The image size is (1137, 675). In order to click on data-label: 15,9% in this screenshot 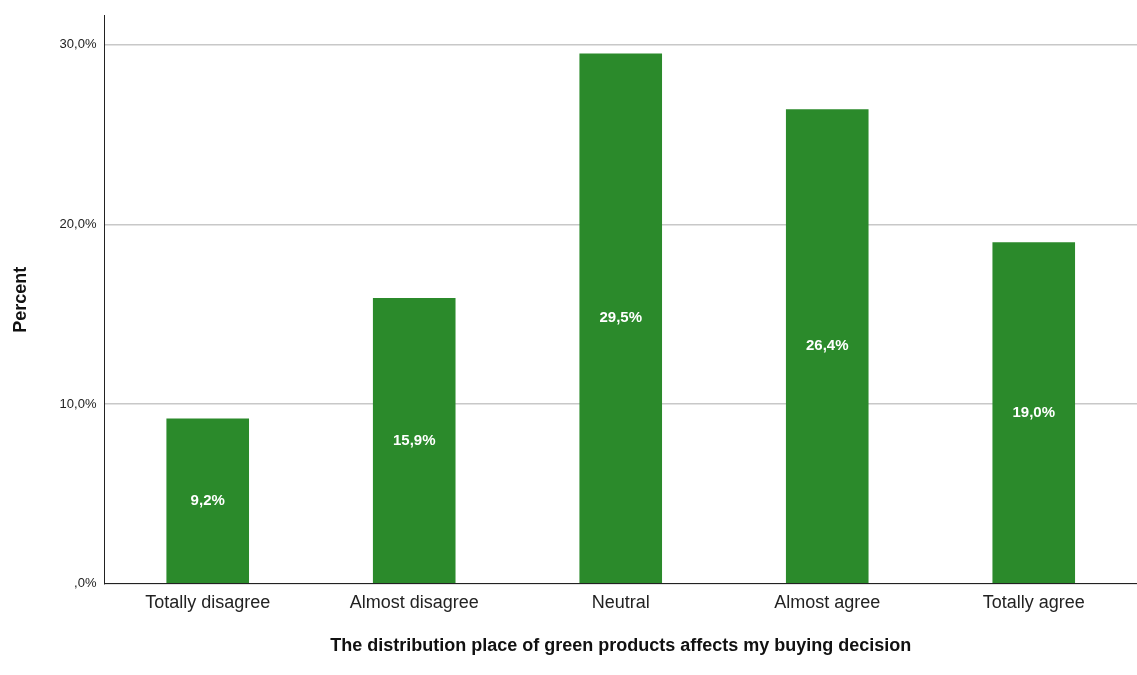, I will do `click(414, 439)`.